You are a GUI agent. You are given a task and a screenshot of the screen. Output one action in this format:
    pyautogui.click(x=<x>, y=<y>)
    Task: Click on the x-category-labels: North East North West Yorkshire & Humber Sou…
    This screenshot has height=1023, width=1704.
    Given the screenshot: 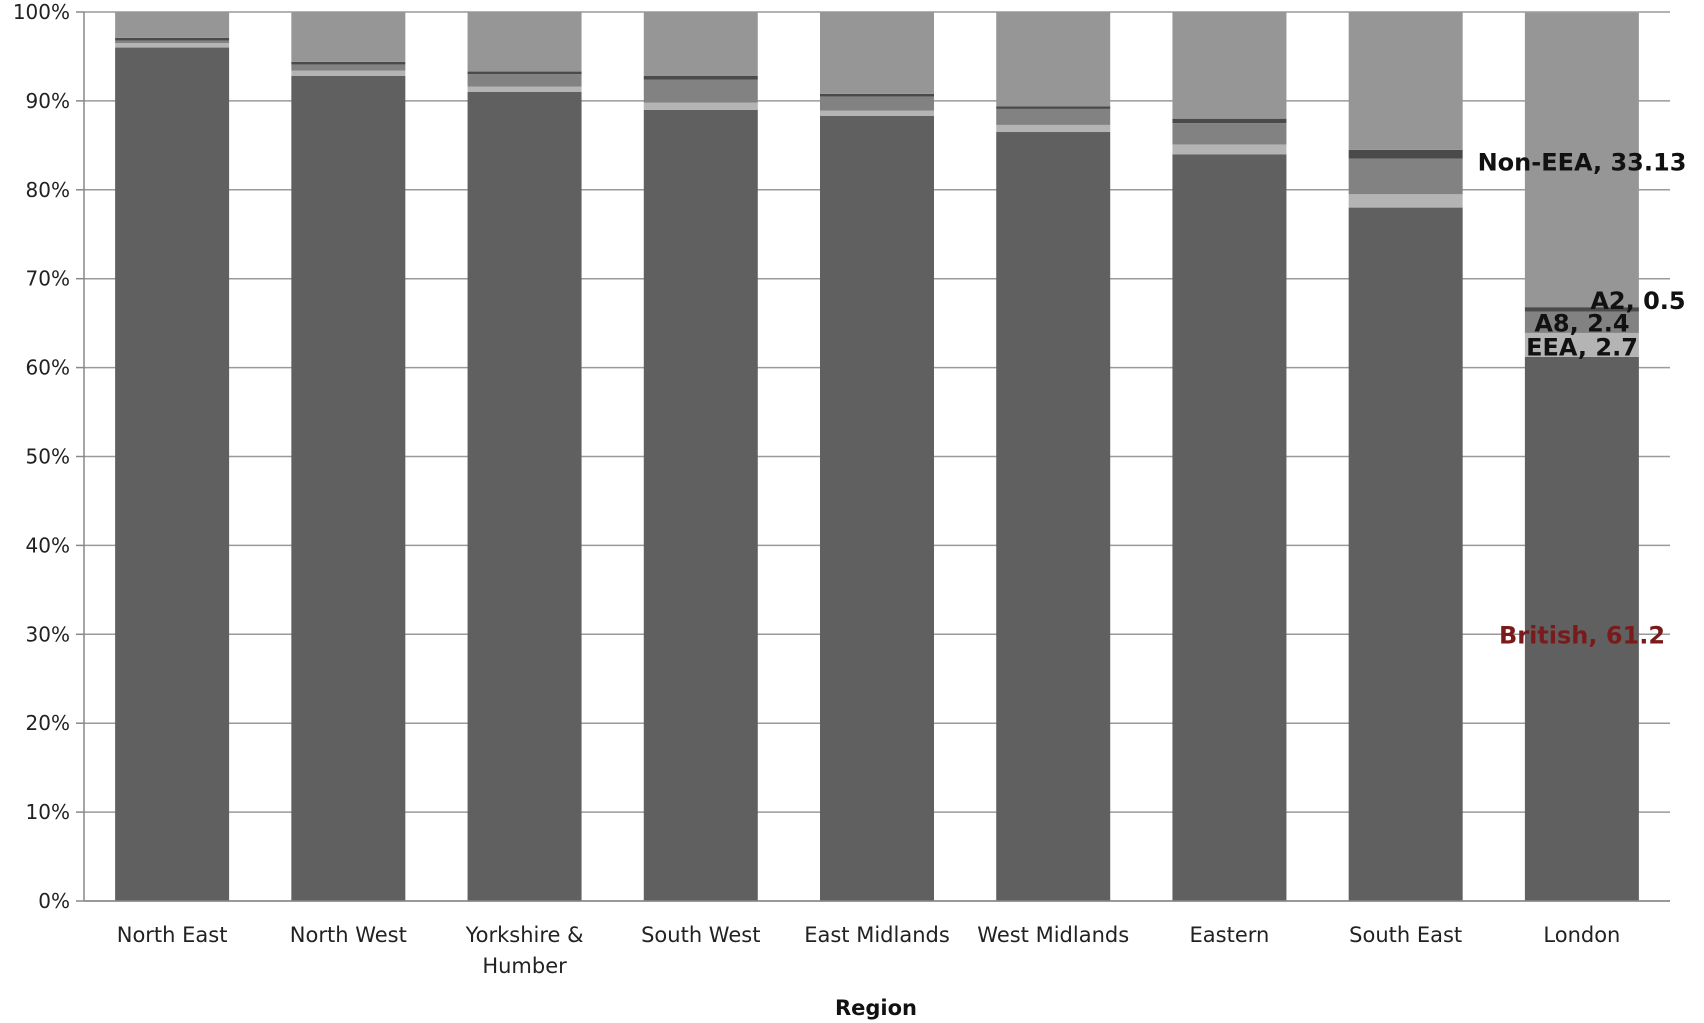 What is the action you would take?
    pyautogui.click(x=869, y=950)
    